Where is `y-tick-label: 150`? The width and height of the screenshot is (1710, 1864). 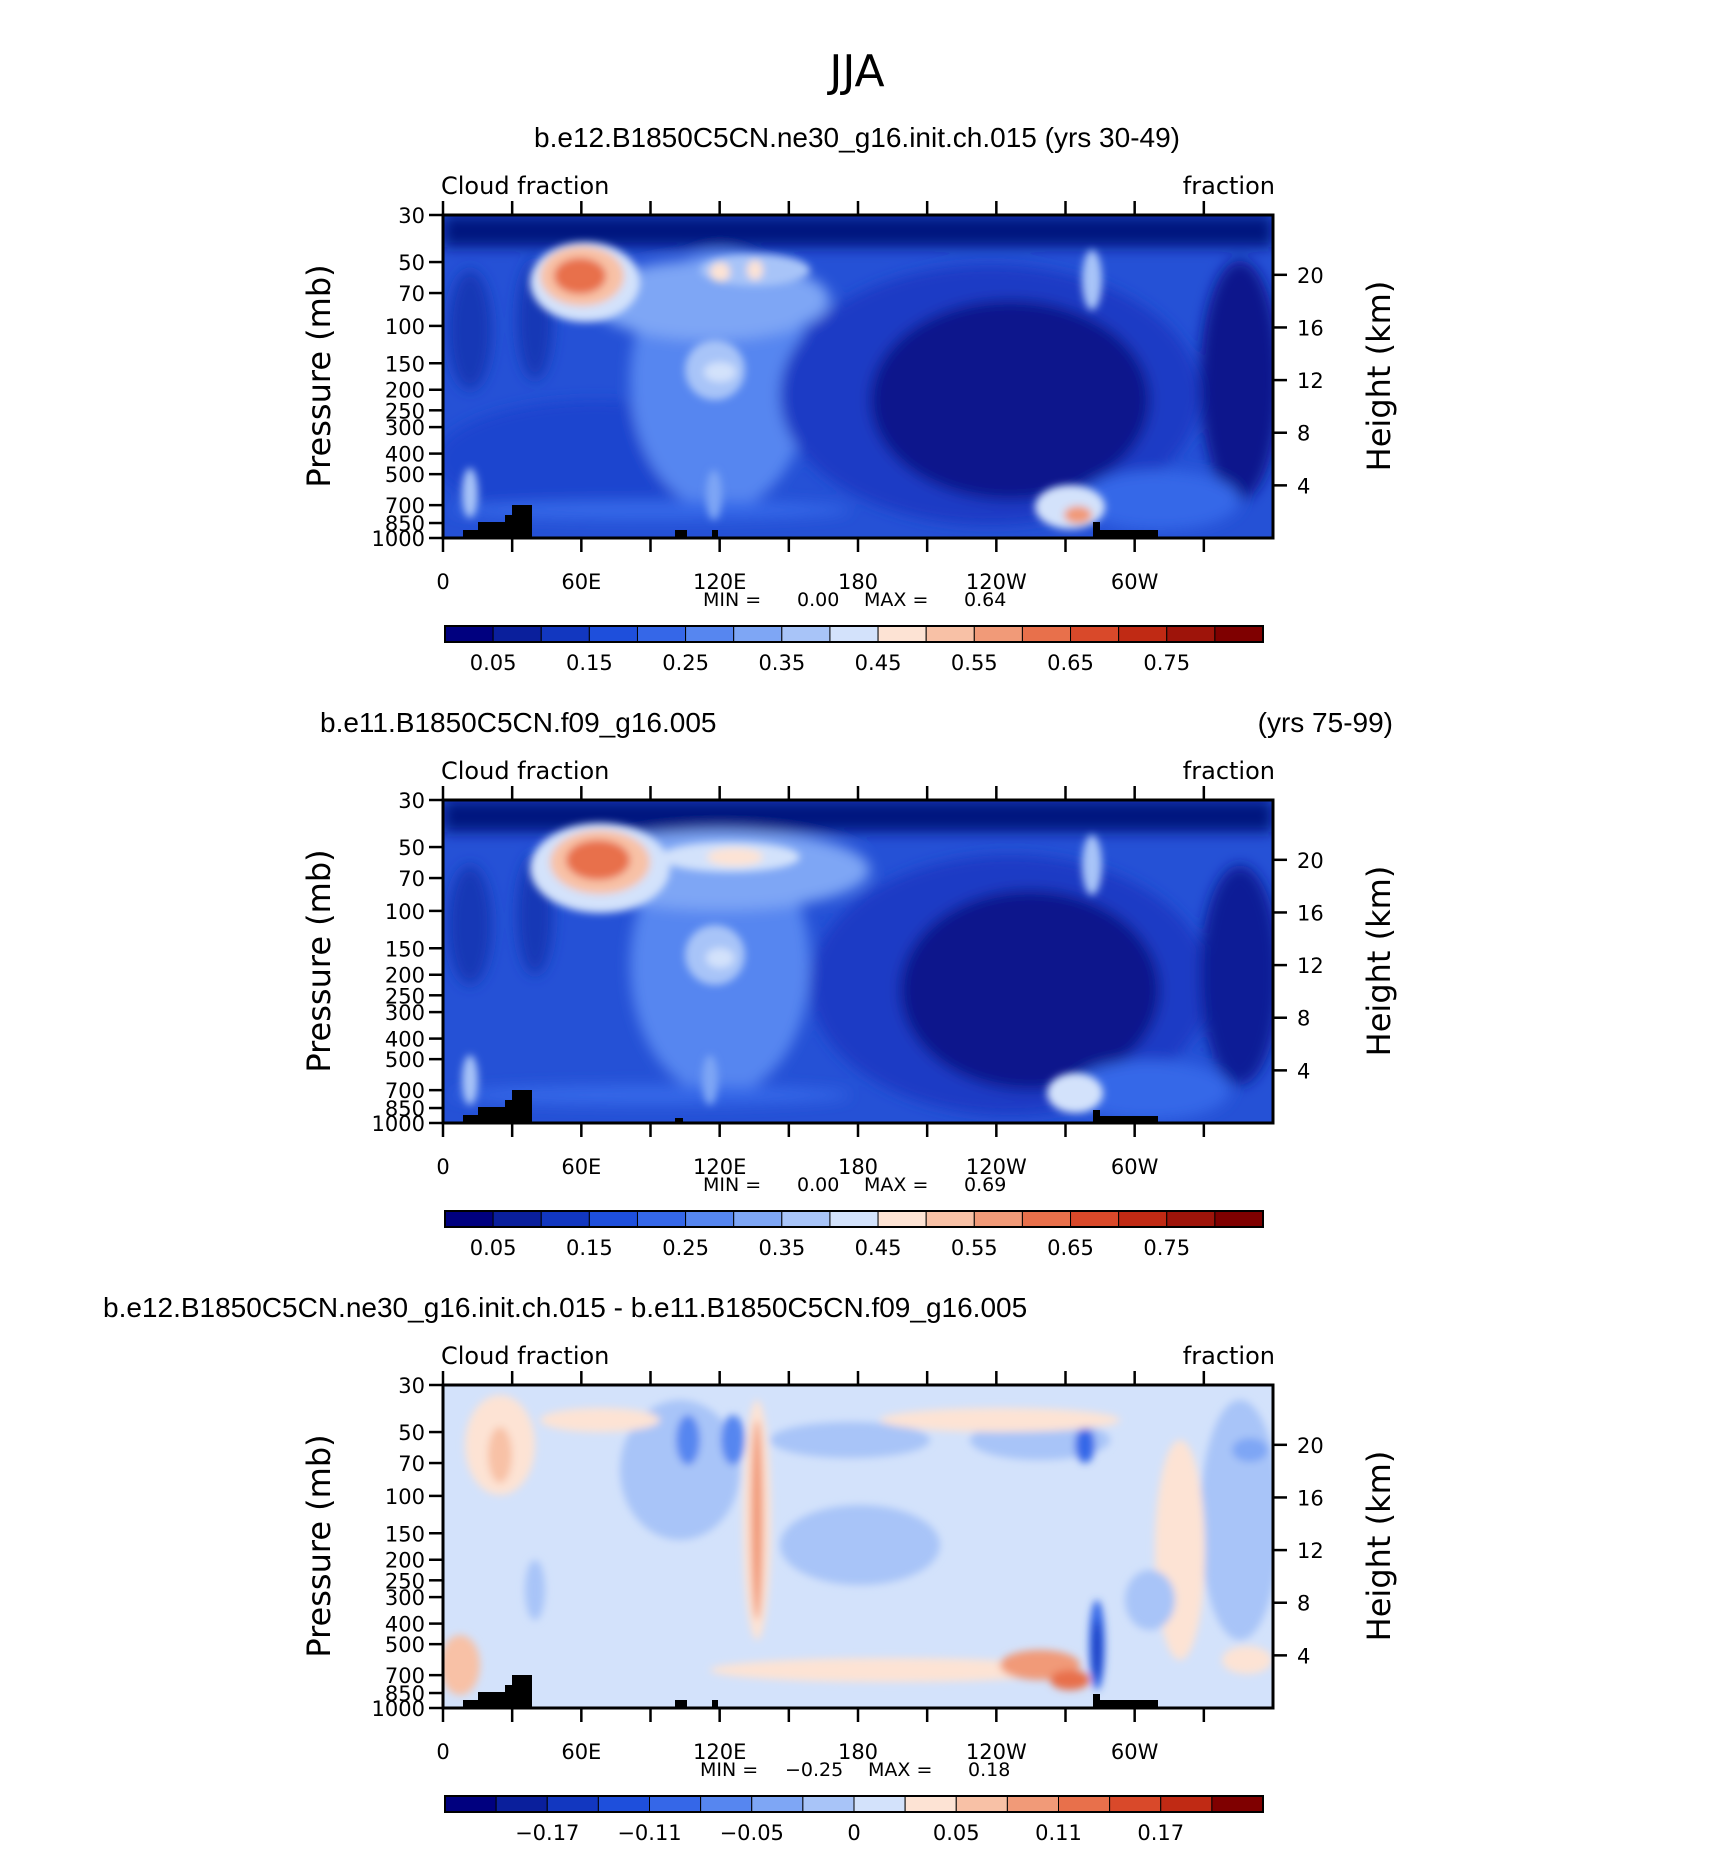
y-tick-label: 150 is located at coordinates (405, 949).